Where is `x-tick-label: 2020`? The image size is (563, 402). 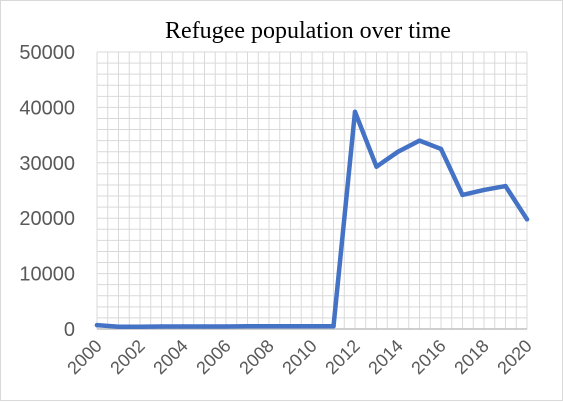 x-tick-label: 2020 is located at coordinates (514, 357).